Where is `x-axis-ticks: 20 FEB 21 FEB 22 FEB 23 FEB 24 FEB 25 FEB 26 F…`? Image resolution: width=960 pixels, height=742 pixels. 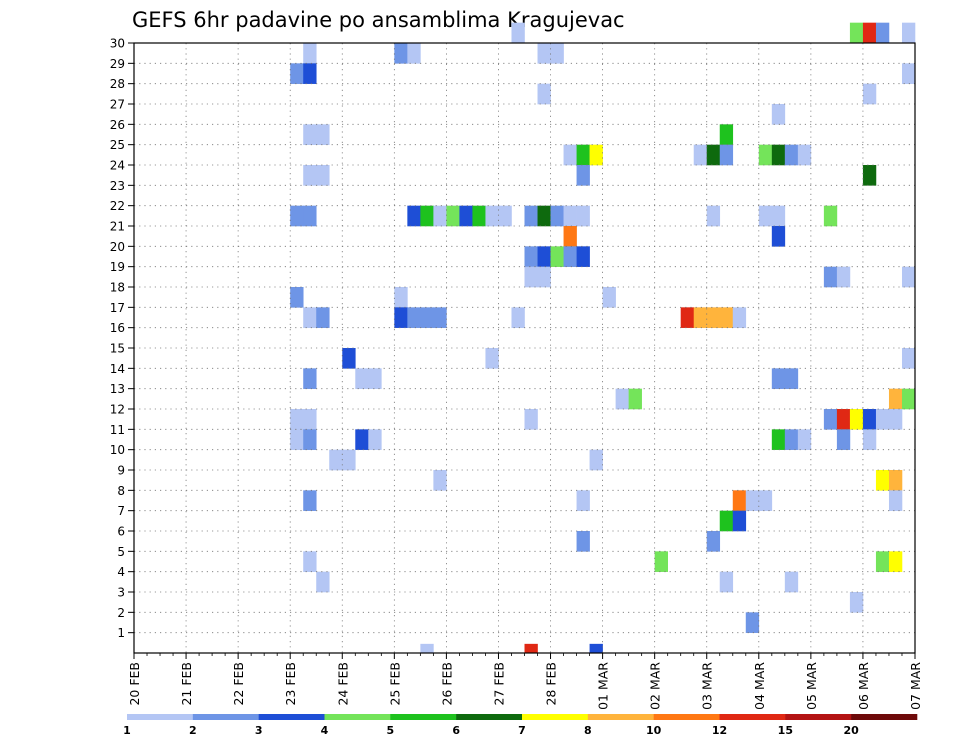
x-axis-ticks: 20 FEB 21 FEB 22 FEB 23 FEB 24 FEB 25 FEB 26 F… is located at coordinates (525, 681).